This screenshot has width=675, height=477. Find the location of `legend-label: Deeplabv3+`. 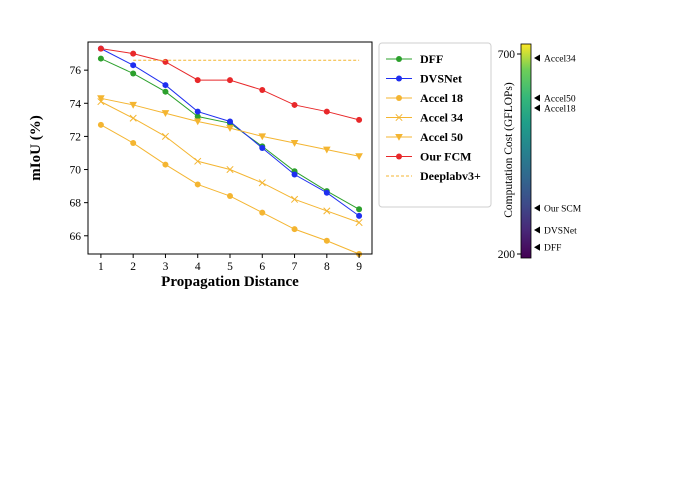

legend-label: Deeplabv3+ is located at coordinates (450, 176).